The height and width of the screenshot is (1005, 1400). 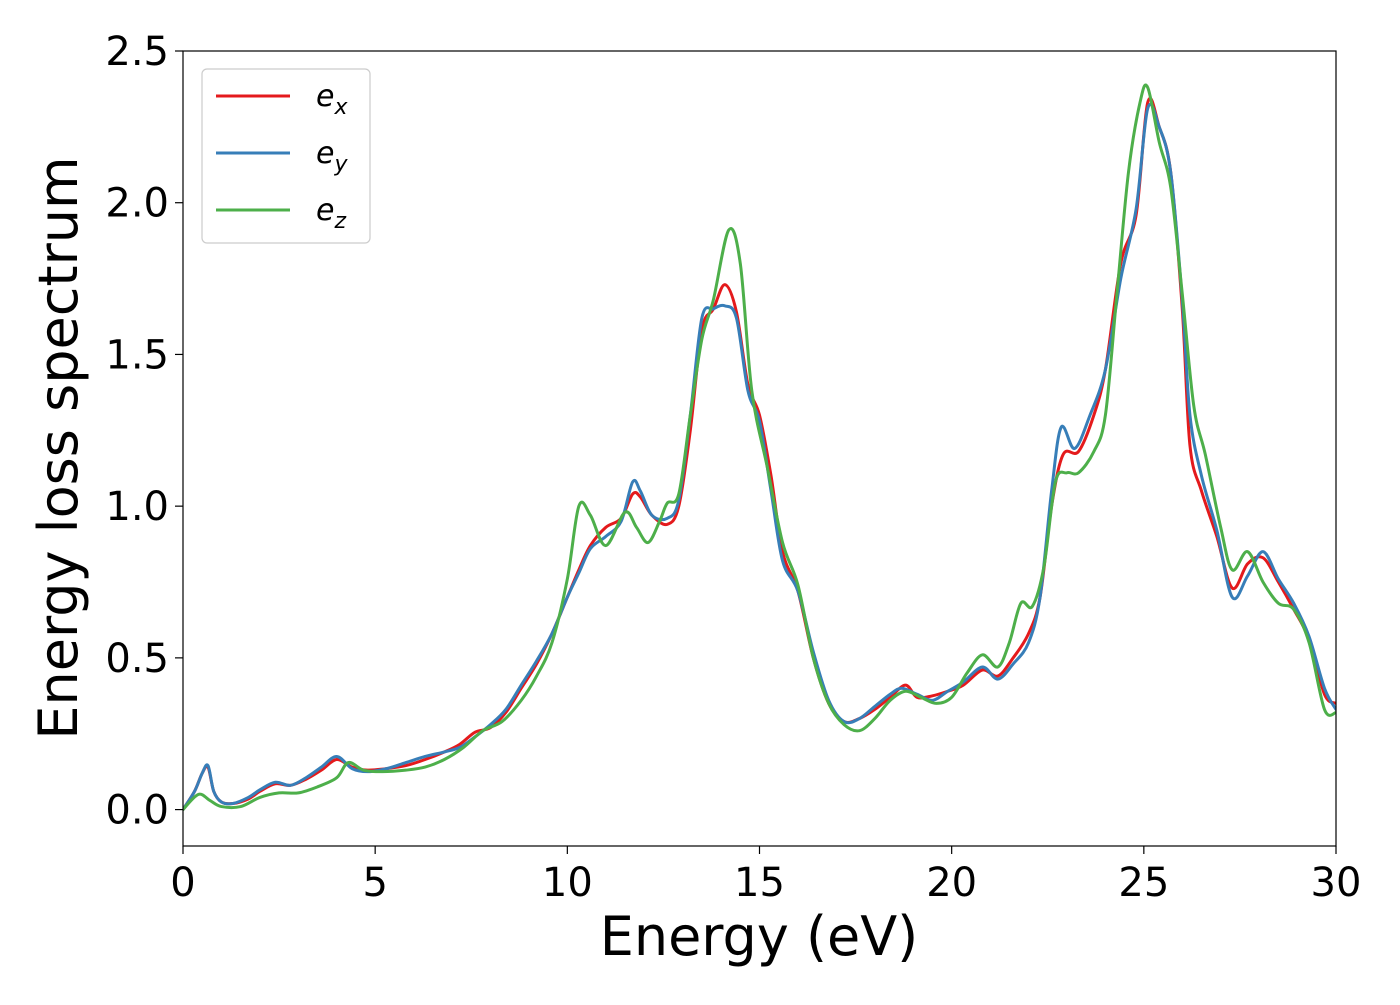 I want to click on legend-entry-z: ez, so click(x=331, y=213).